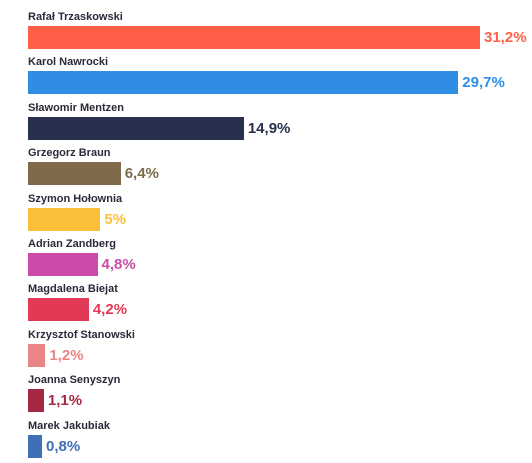  Describe the element at coordinates (63, 446) in the screenshot. I see `value-label: 0,8%` at that location.